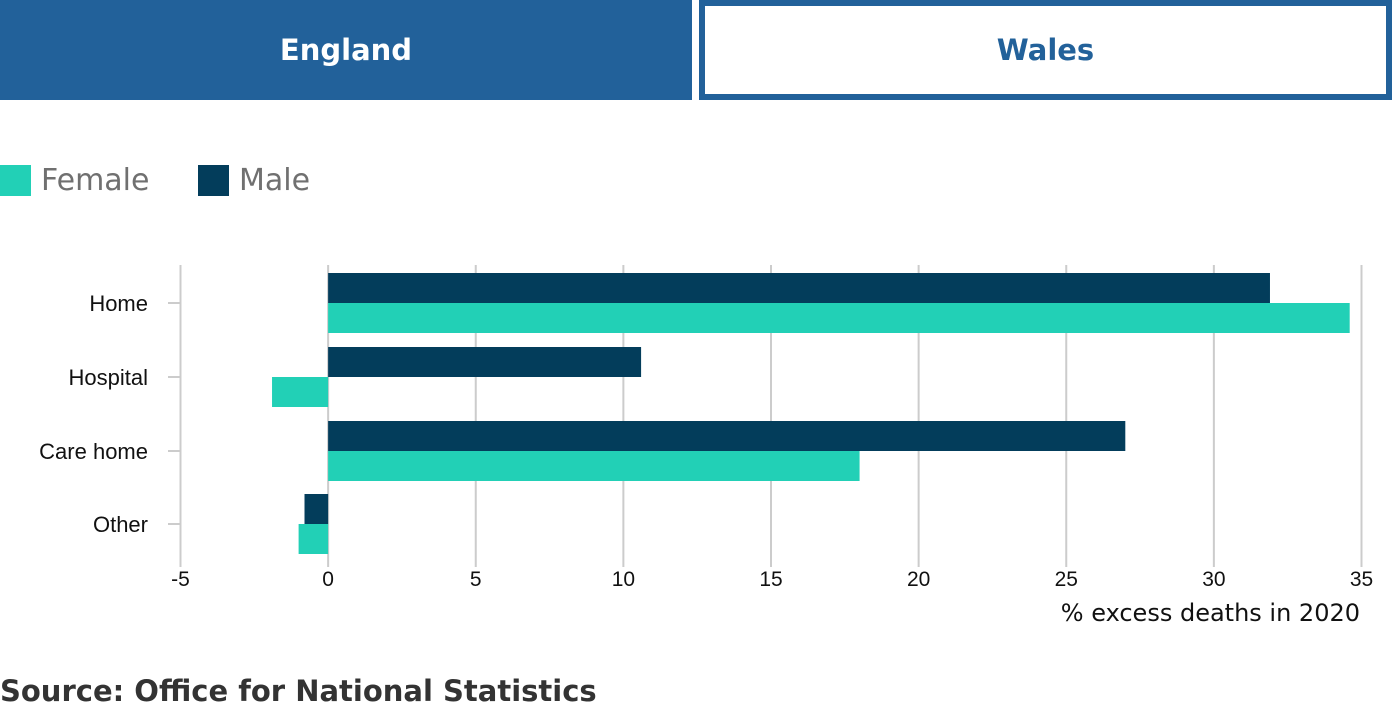  Describe the element at coordinates (15, 180) in the screenshot. I see `legend-swatch-female` at that location.